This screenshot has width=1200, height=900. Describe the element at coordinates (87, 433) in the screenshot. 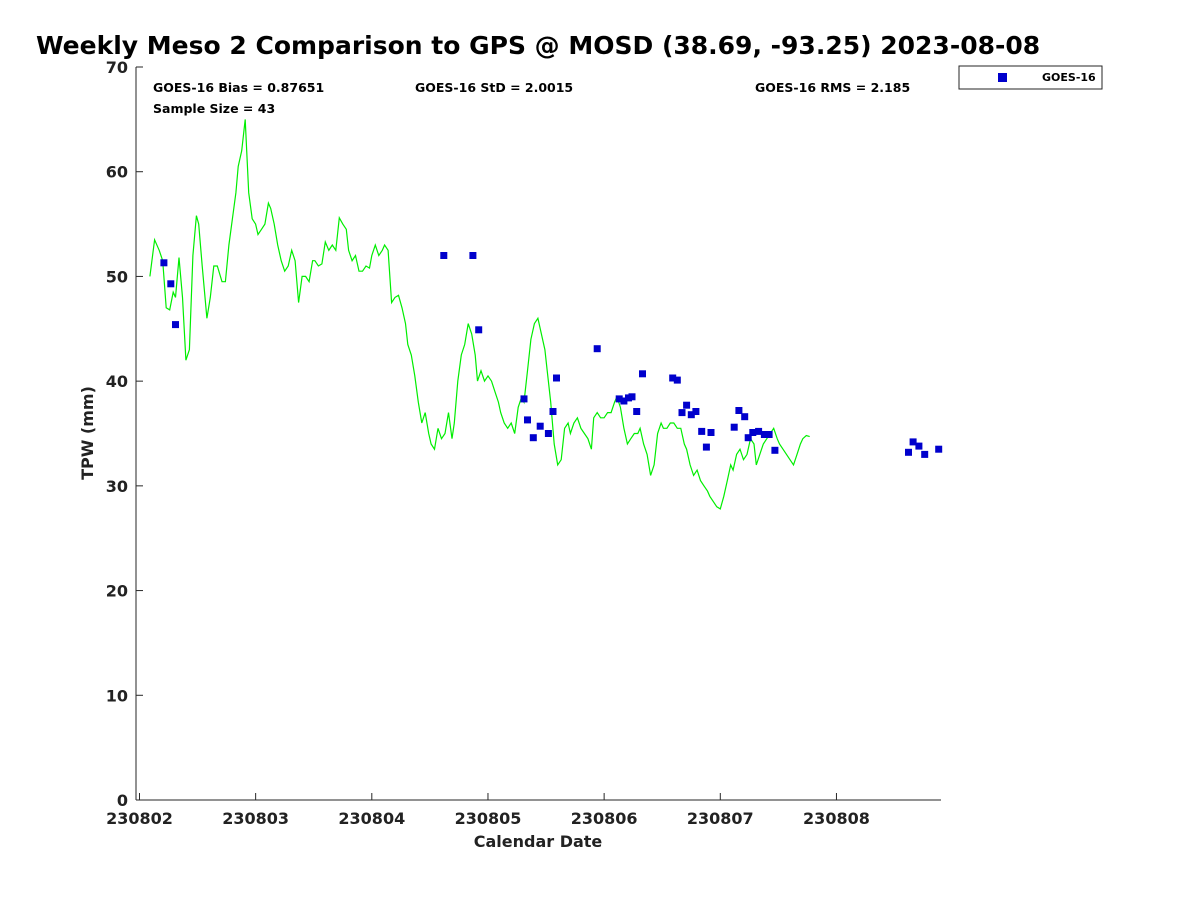

I see `y-axis-label: TPW (mm)` at that location.